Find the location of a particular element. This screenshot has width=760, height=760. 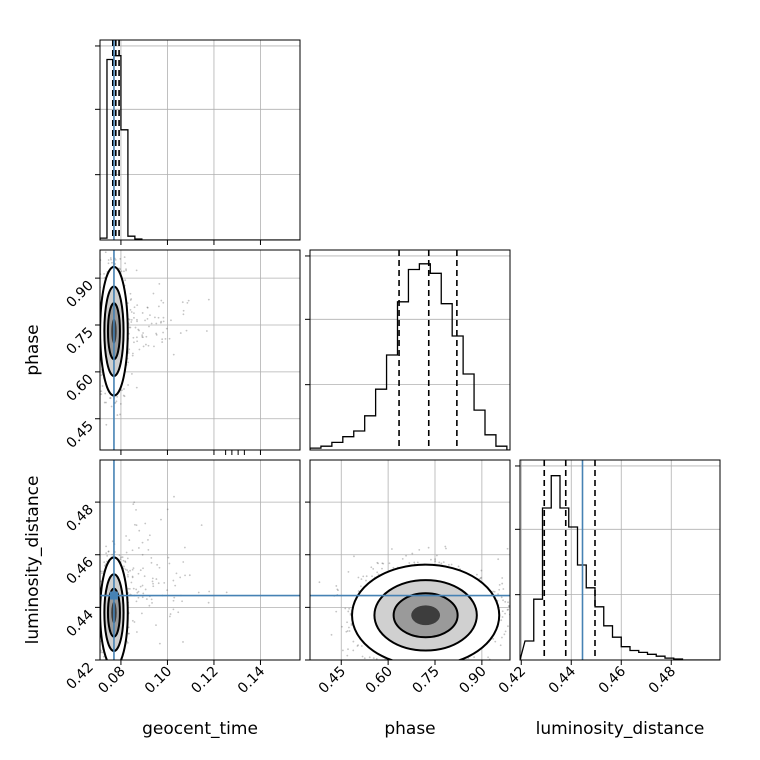

y-tick-label: 0.46 is located at coordinates (79, 570).